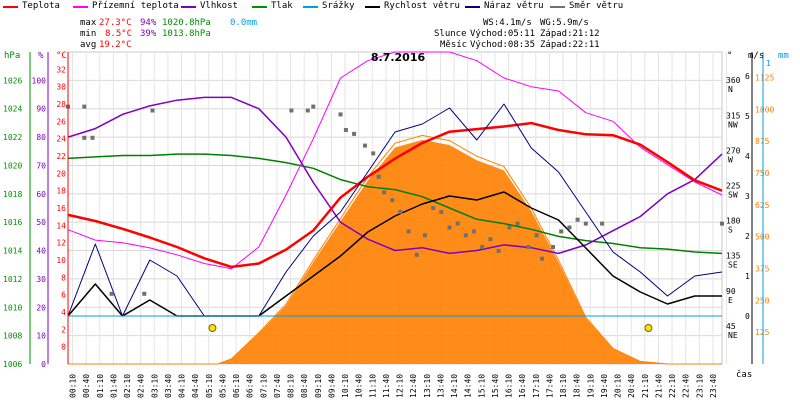 This screenshot has width=800, height=400. Describe the element at coordinates (762, 205) in the screenshot. I see `solar-tick-label: 625` at that location.